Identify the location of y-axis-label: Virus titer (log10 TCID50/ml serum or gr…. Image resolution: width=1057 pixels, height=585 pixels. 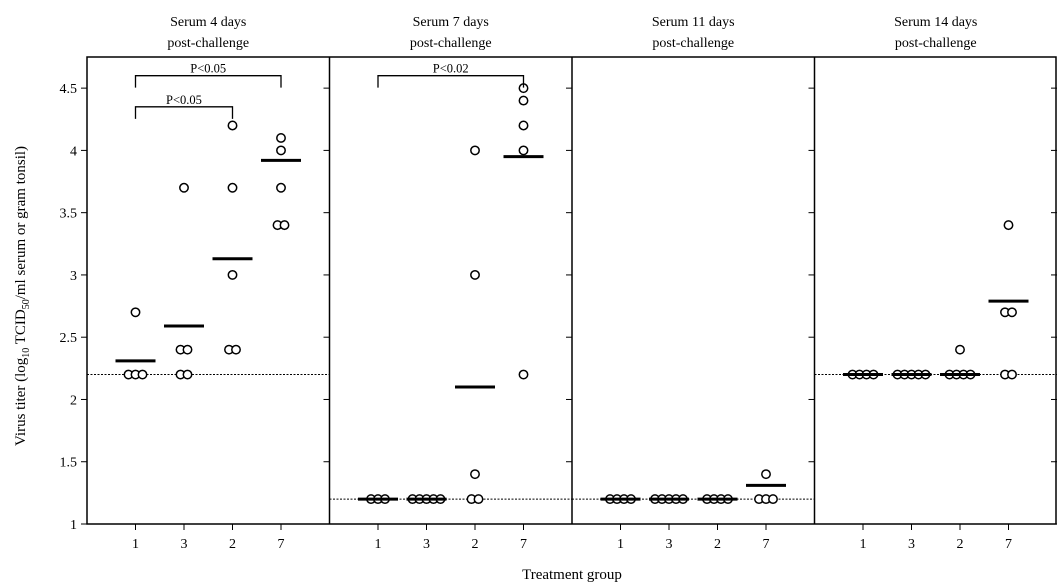
(22, 296).